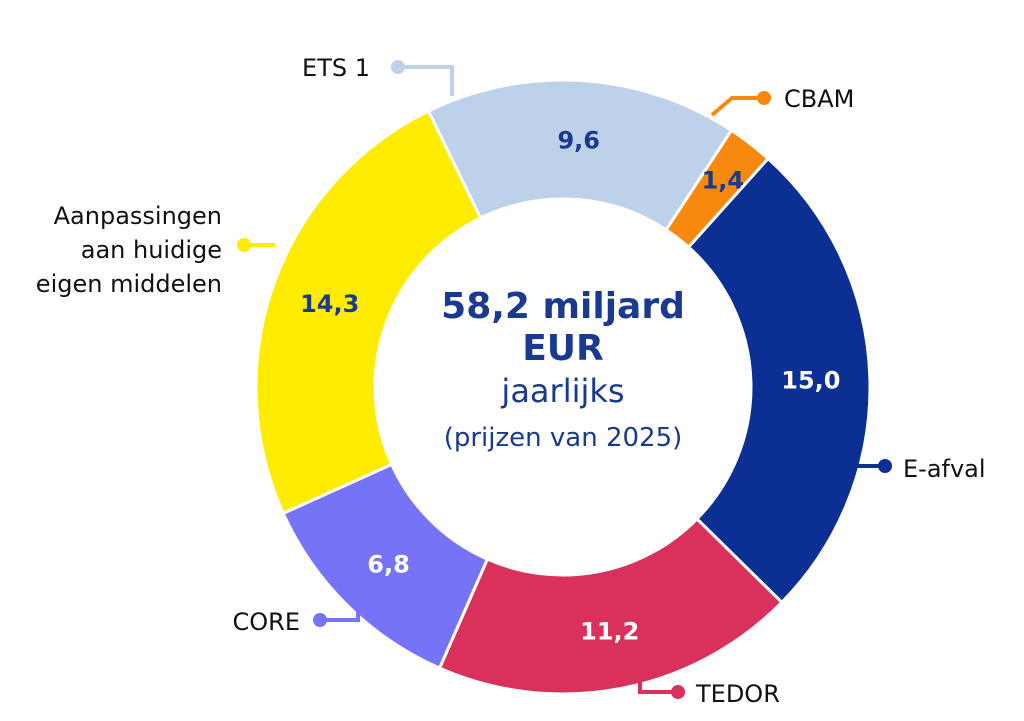  What do you see at coordinates (578, 141) in the screenshot?
I see `value-label-ets-1: 9,6` at bounding box center [578, 141].